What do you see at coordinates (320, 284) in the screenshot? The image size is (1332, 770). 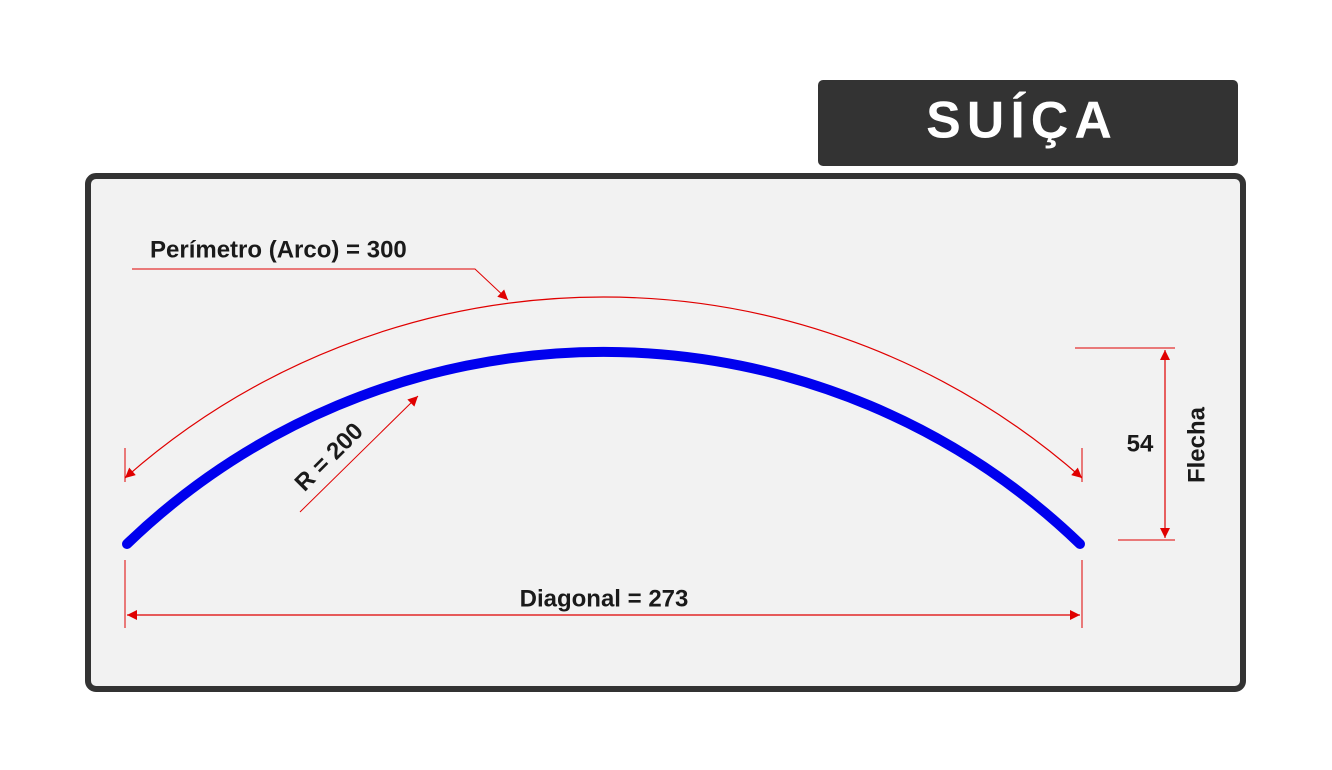 I see `leader-line` at bounding box center [320, 284].